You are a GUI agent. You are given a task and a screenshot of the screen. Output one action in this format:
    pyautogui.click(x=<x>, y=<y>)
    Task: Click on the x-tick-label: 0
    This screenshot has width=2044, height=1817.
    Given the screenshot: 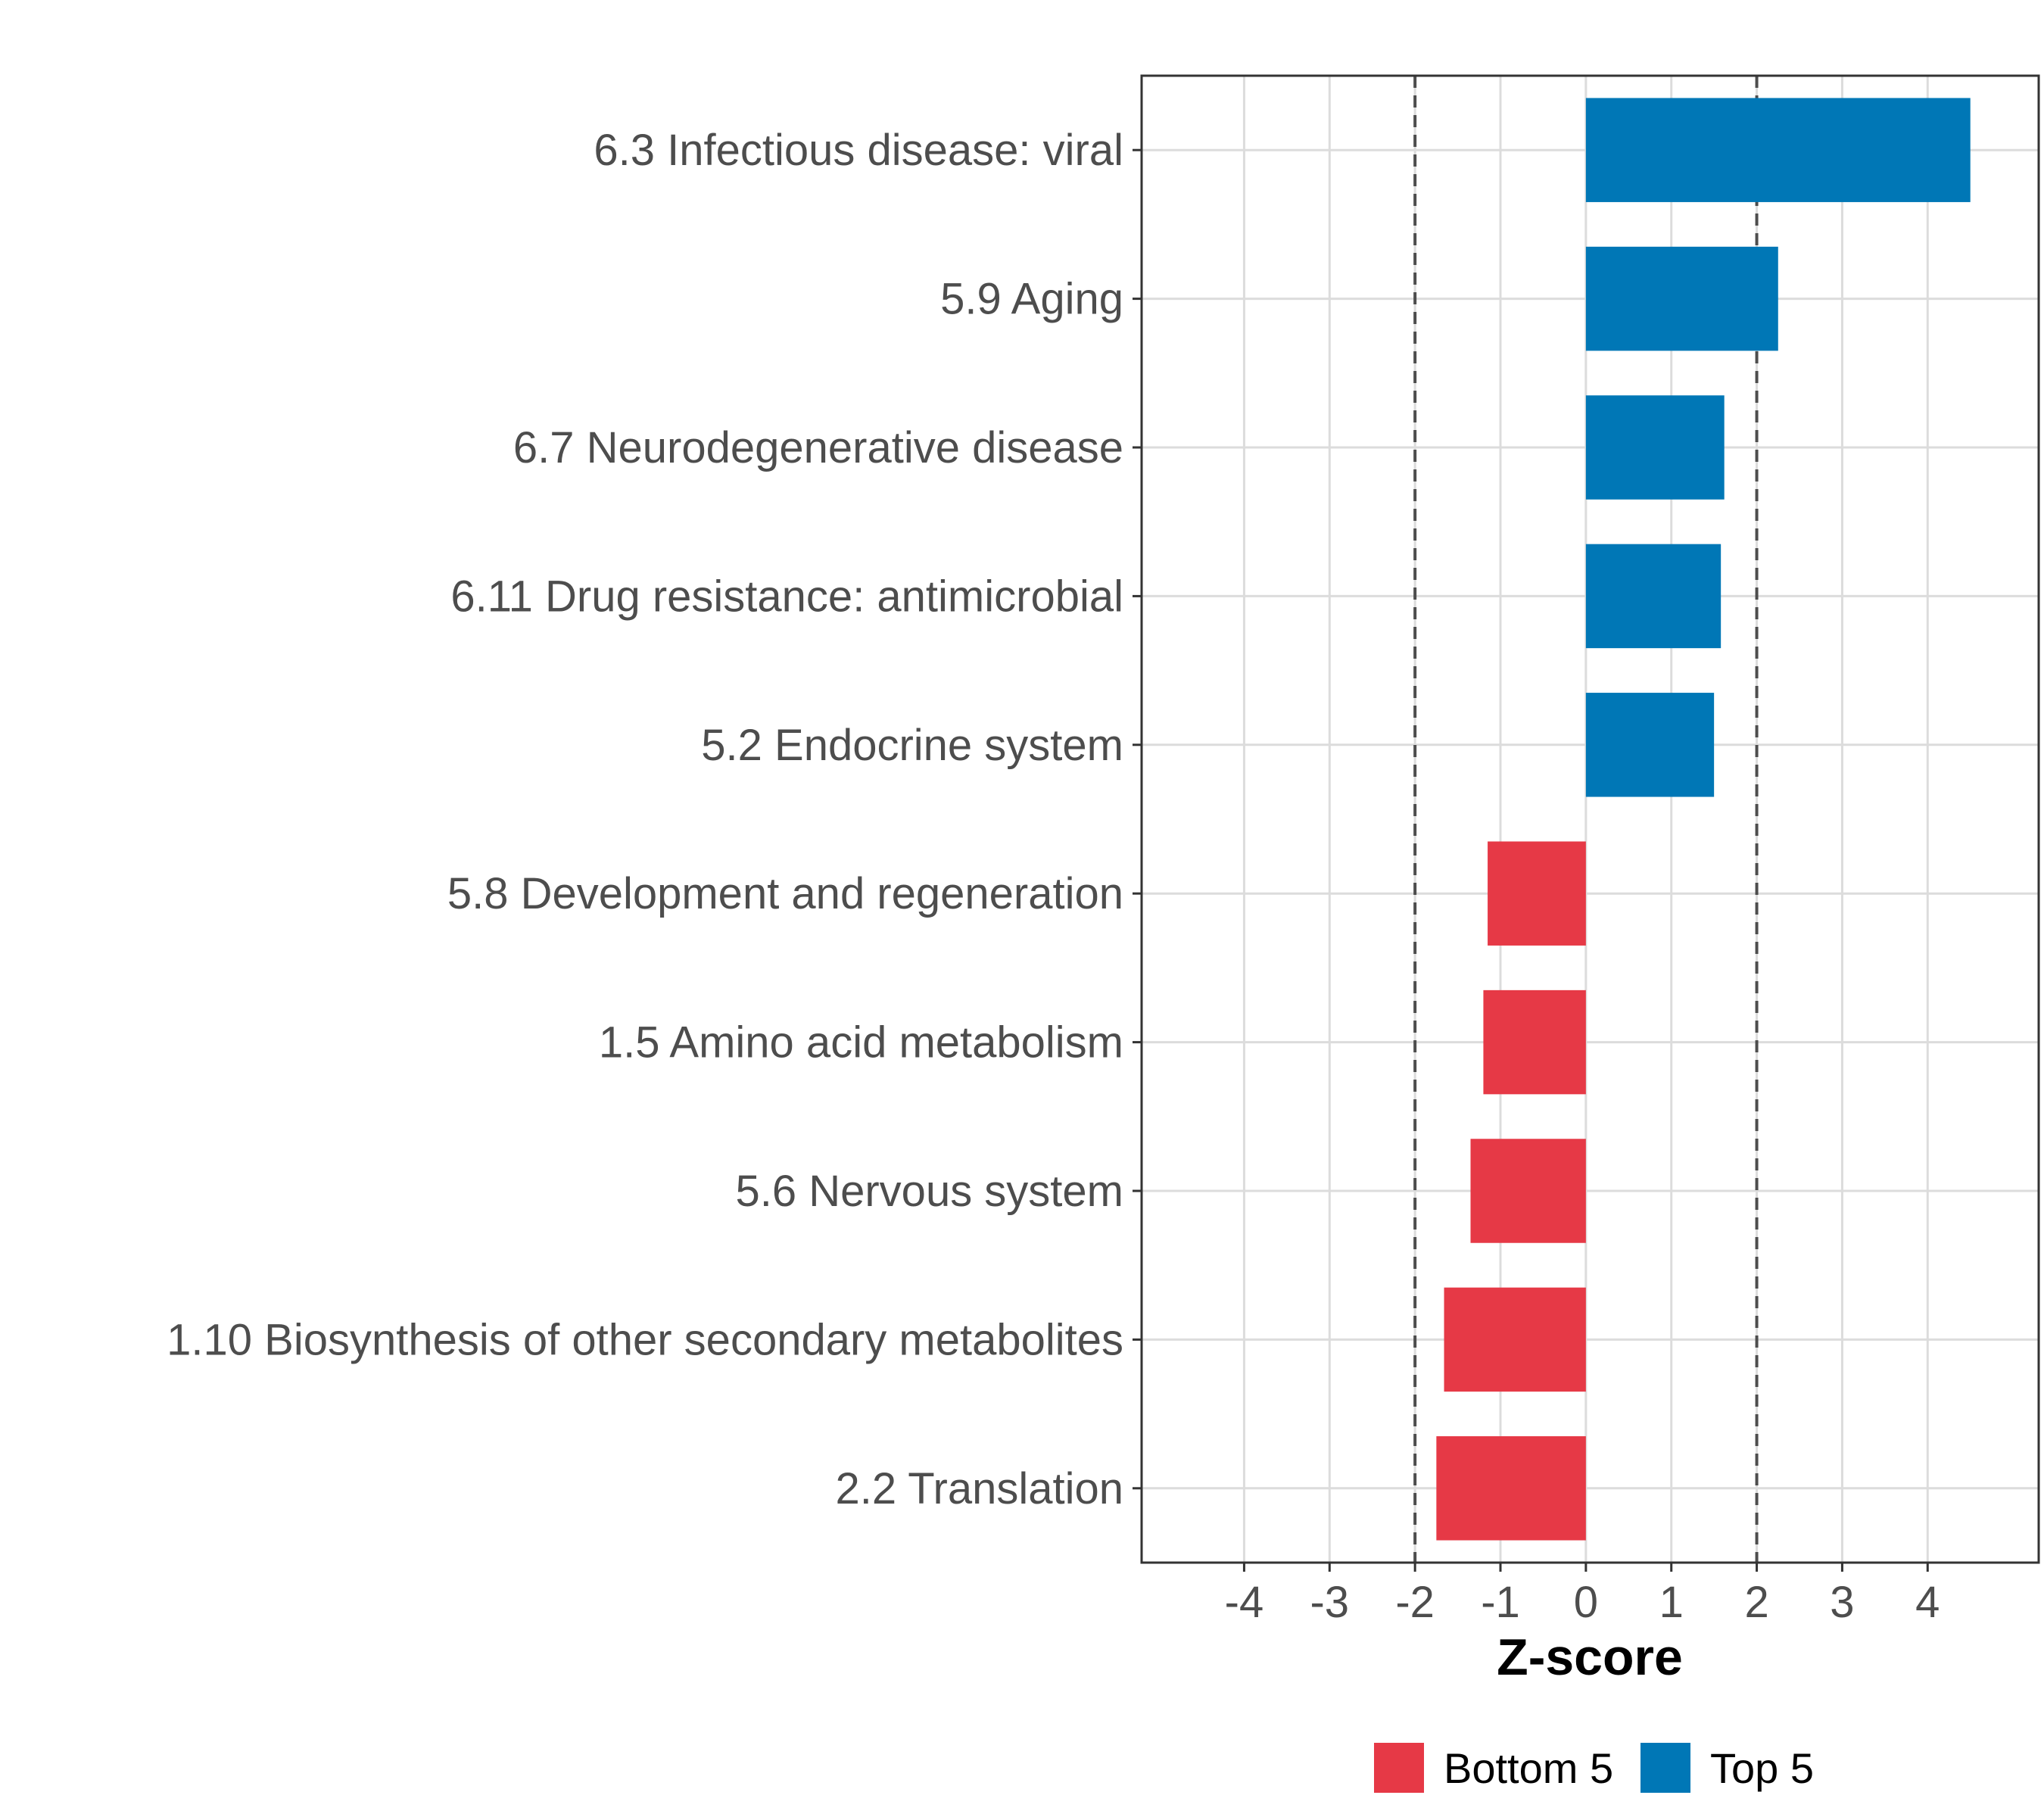 What is the action you would take?
    pyautogui.click(x=1586, y=1602)
    